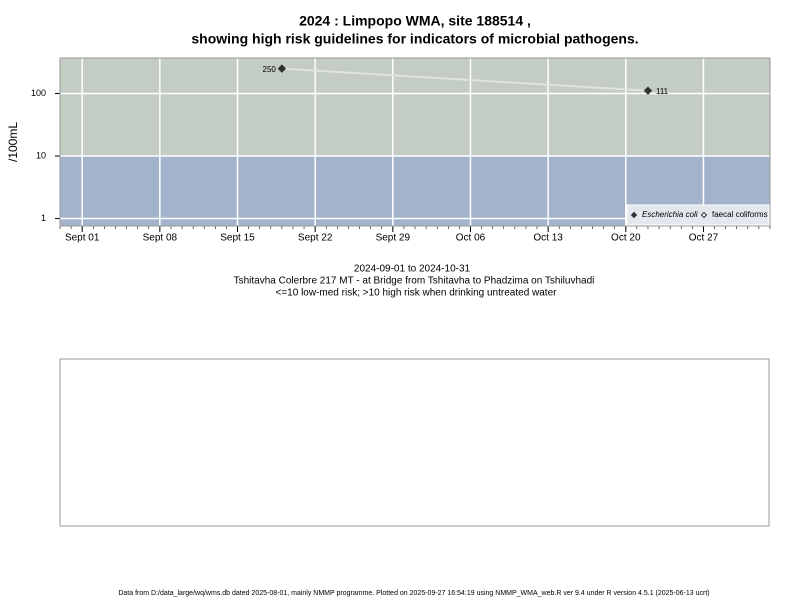 This screenshot has height=600, width=800. Describe the element at coordinates (237, 238) in the screenshot. I see `x-tick-label: Sept 15` at that location.